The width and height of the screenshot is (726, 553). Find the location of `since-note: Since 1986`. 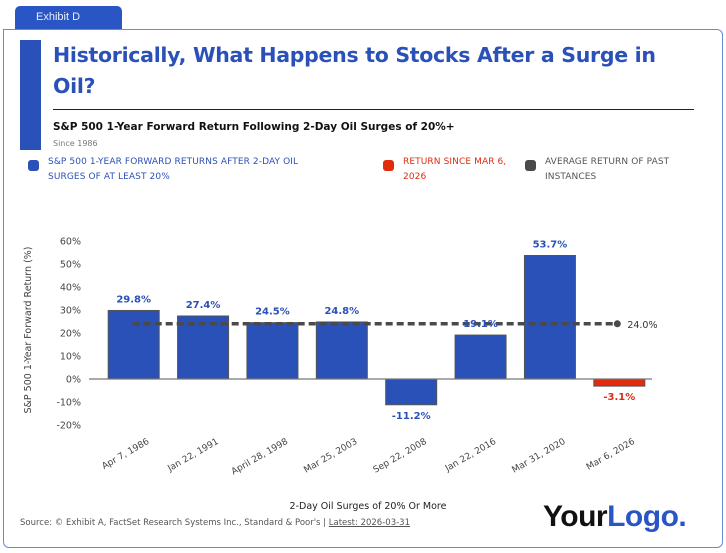

since-note: Since 1986 is located at coordinates (75, 143).